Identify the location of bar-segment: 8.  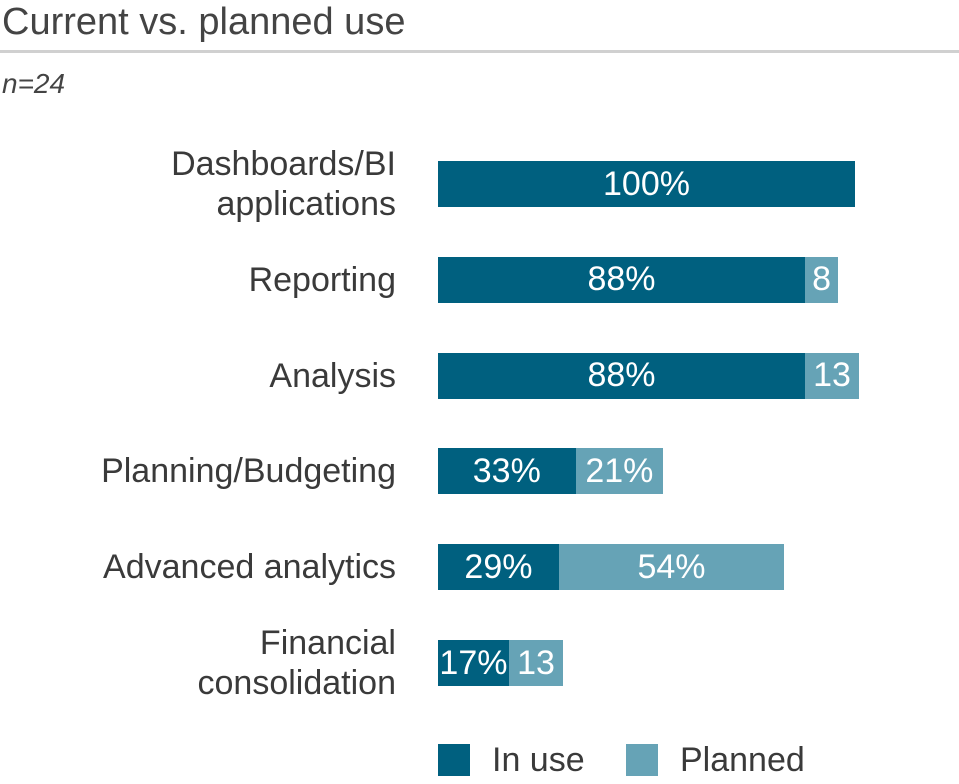
(821, 279).